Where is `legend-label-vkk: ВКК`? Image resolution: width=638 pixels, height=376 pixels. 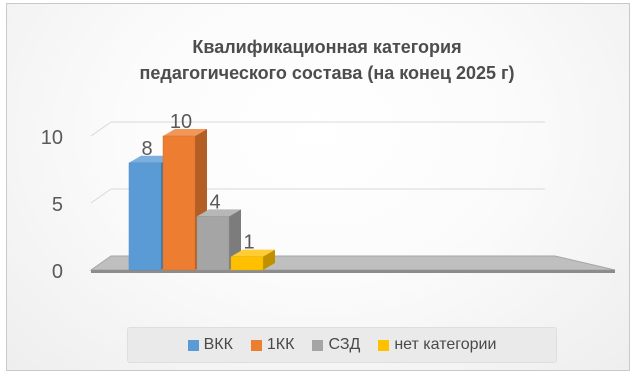 legend-label-vkk: ВКК is located at coordinates (218, 344).